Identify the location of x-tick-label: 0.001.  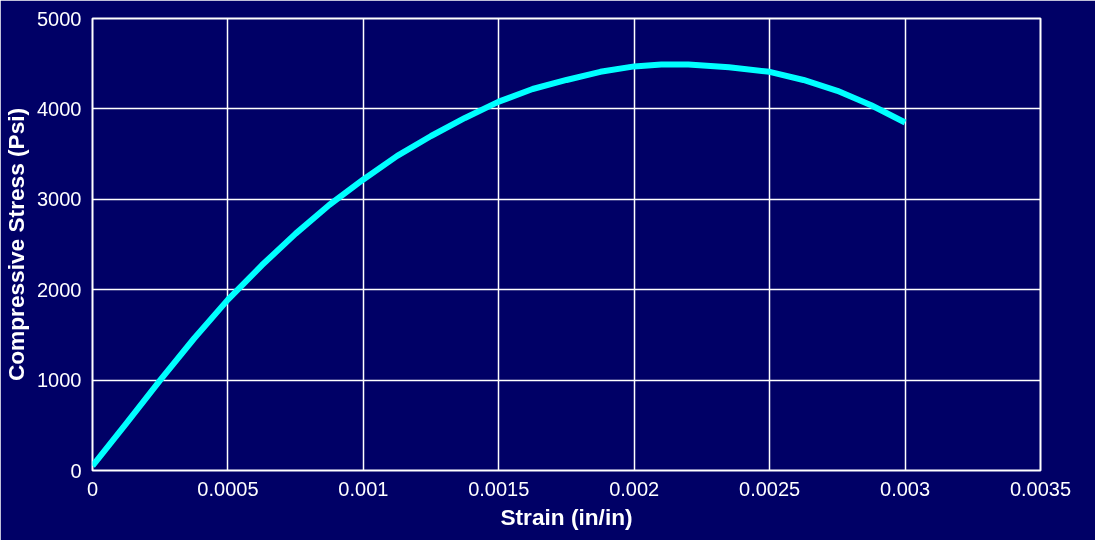
(363, 488).